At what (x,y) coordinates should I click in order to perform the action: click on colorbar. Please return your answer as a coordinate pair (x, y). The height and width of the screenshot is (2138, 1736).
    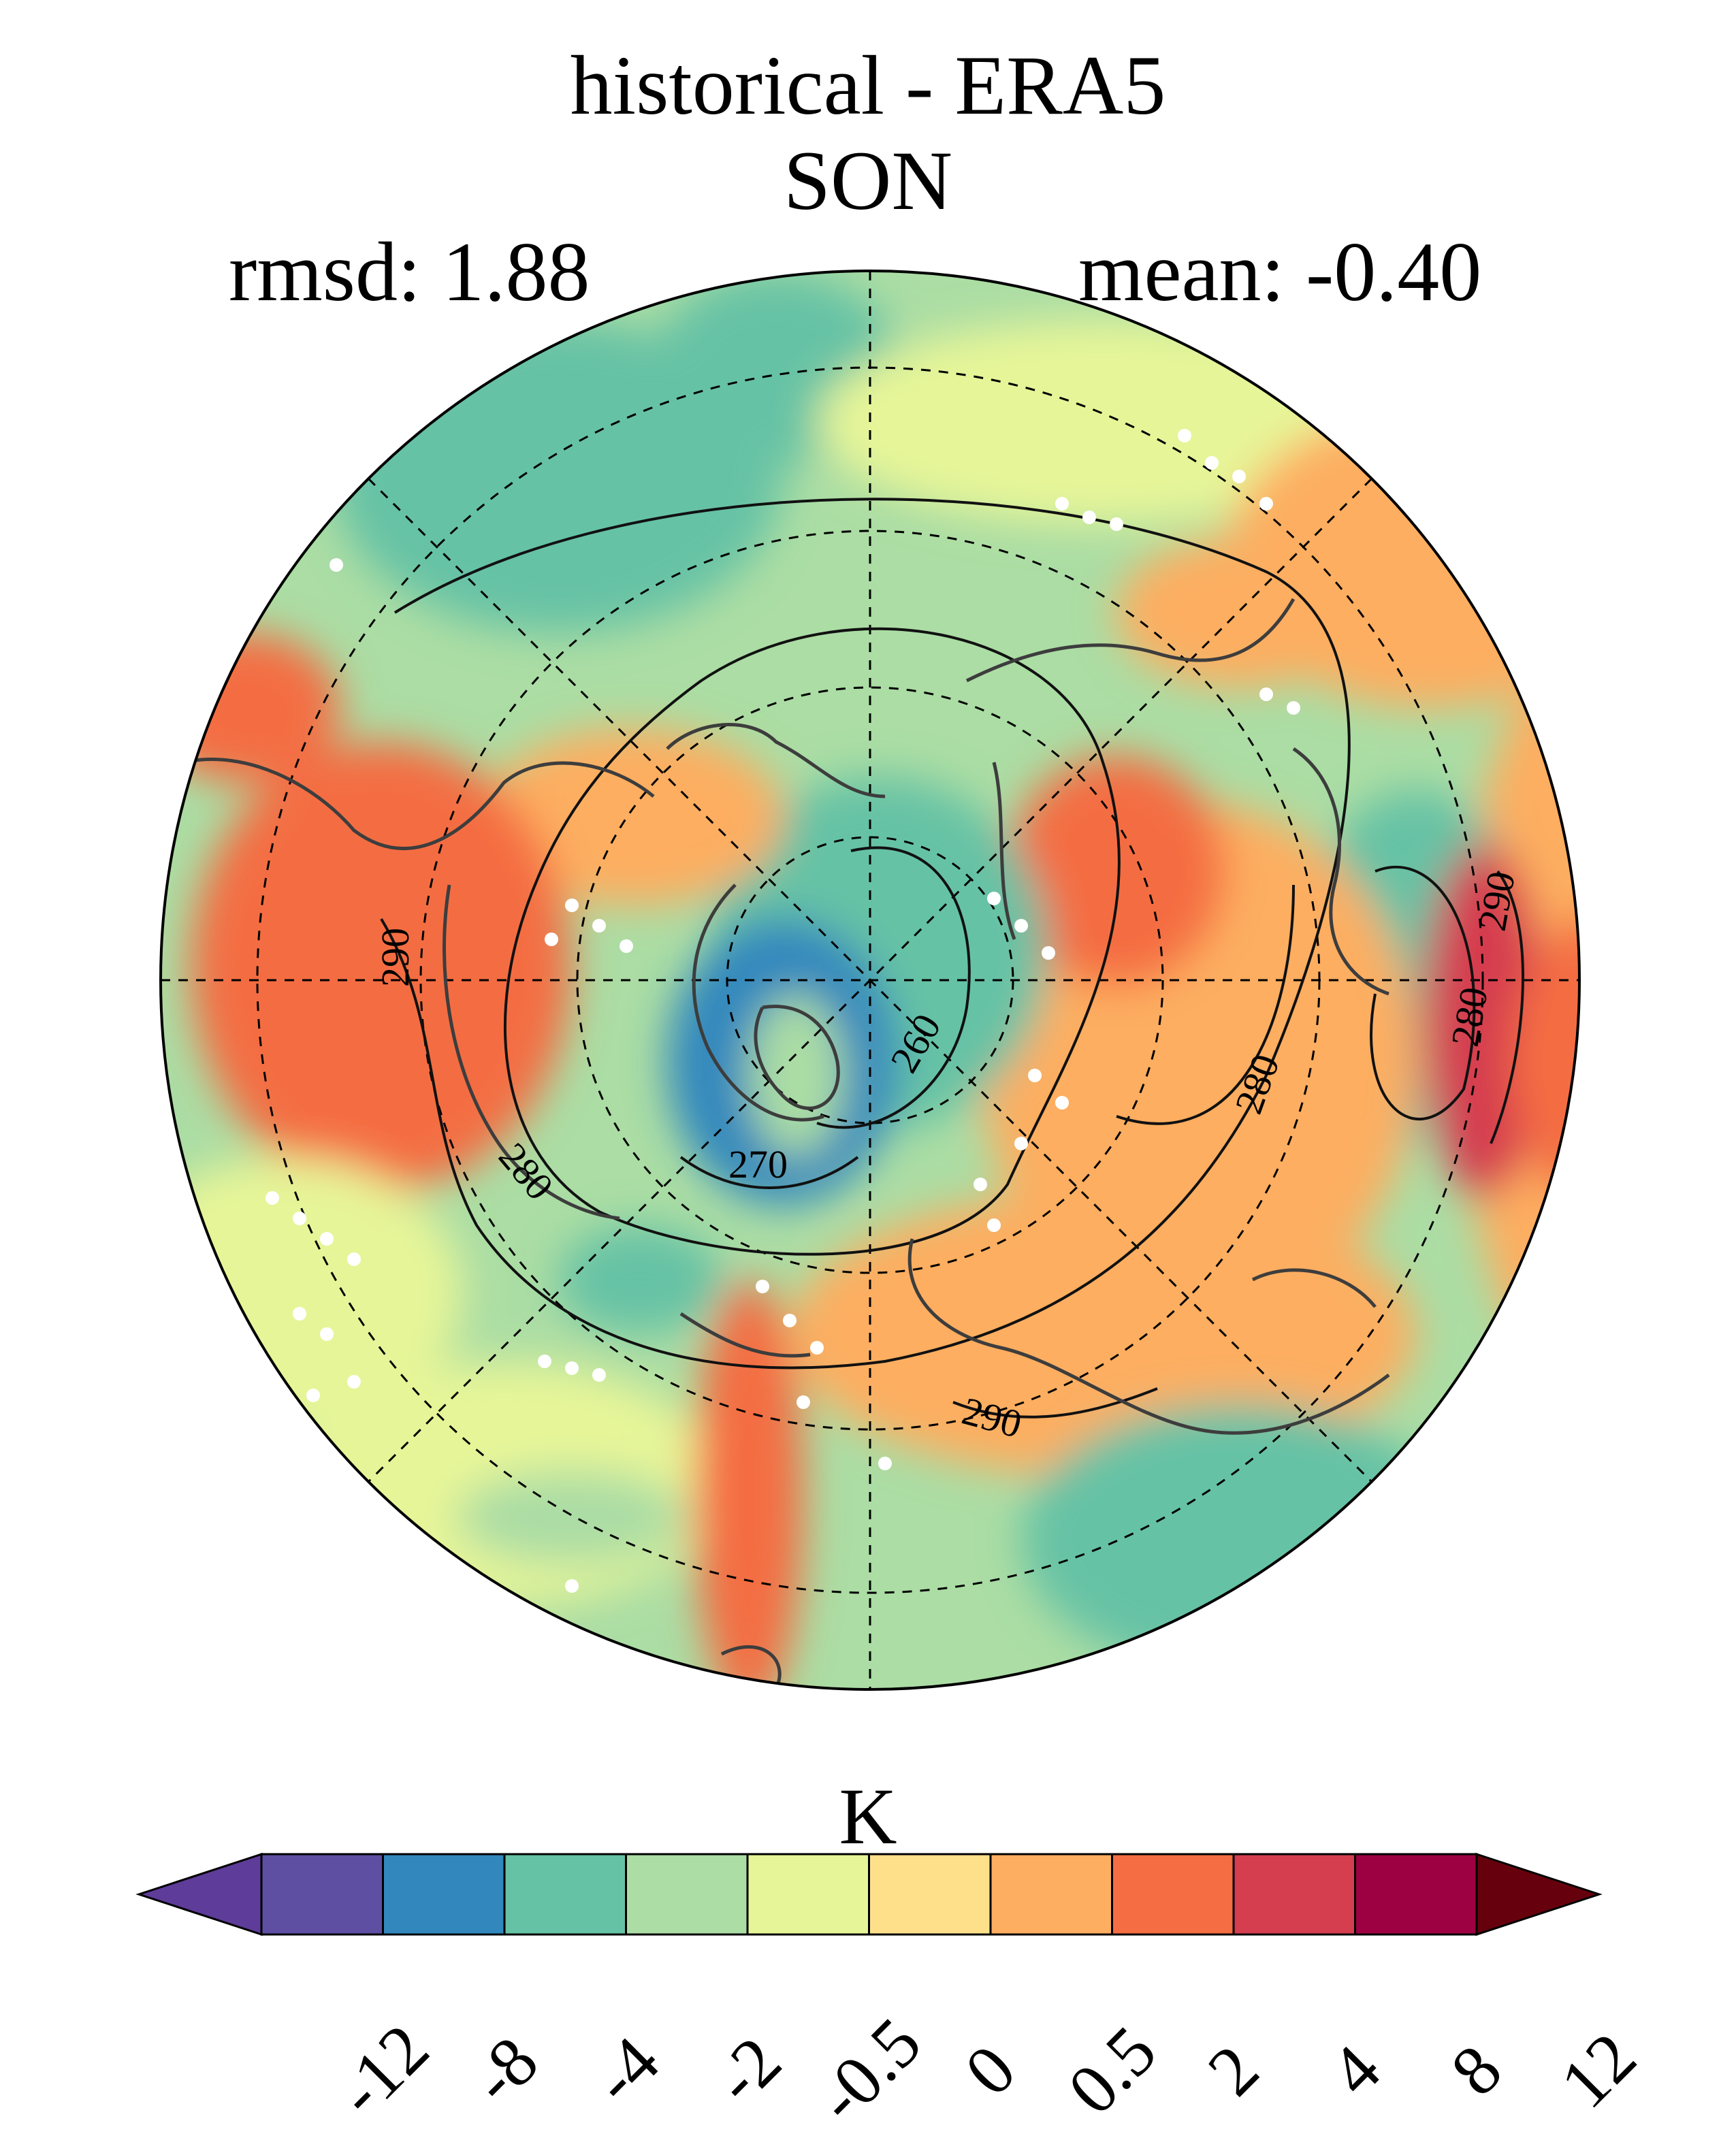
    Looking at the image, I should click on (869, 1894).